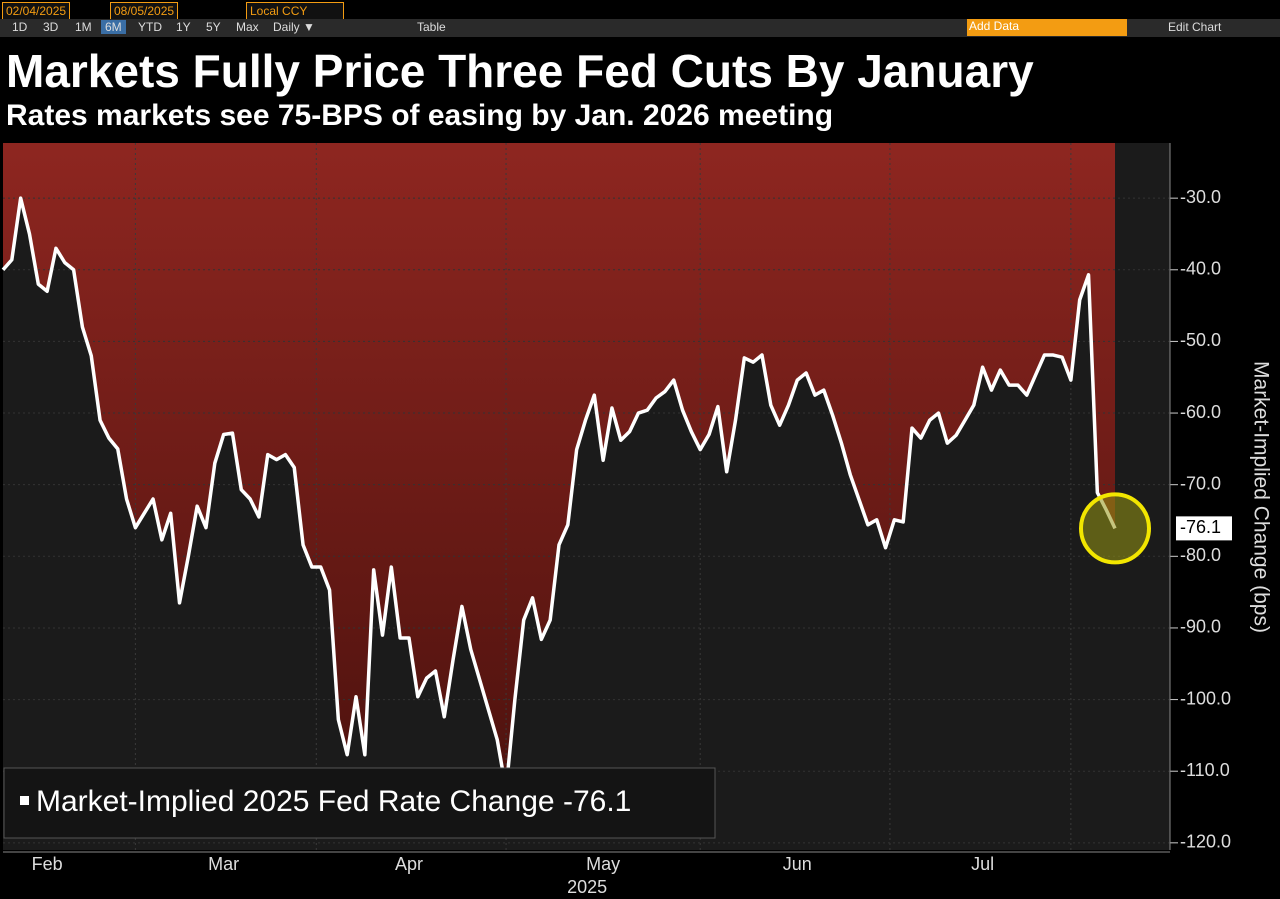 The image size is (1280, 899). Describe the element at coordinates (1200, 412) in the screenshot. I see `y-tick-label: -60.0` at that location.